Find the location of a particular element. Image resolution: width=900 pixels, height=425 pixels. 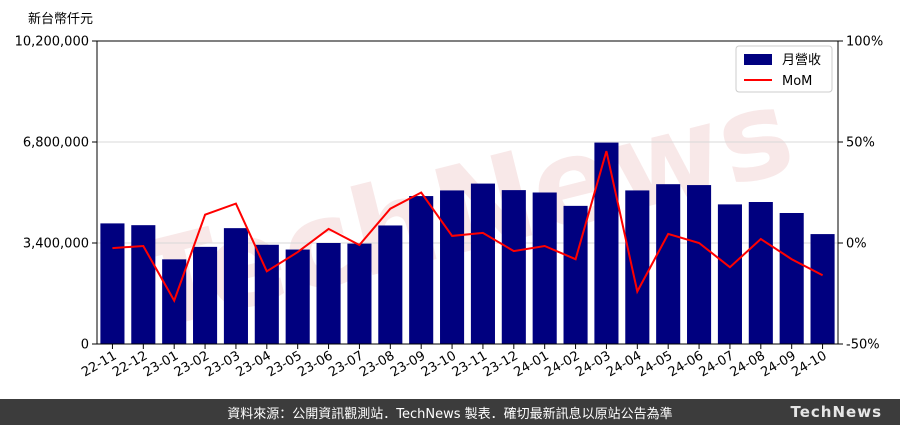

right-axis: -50% 0% 50% 100% is located at coordinates (860, 194).